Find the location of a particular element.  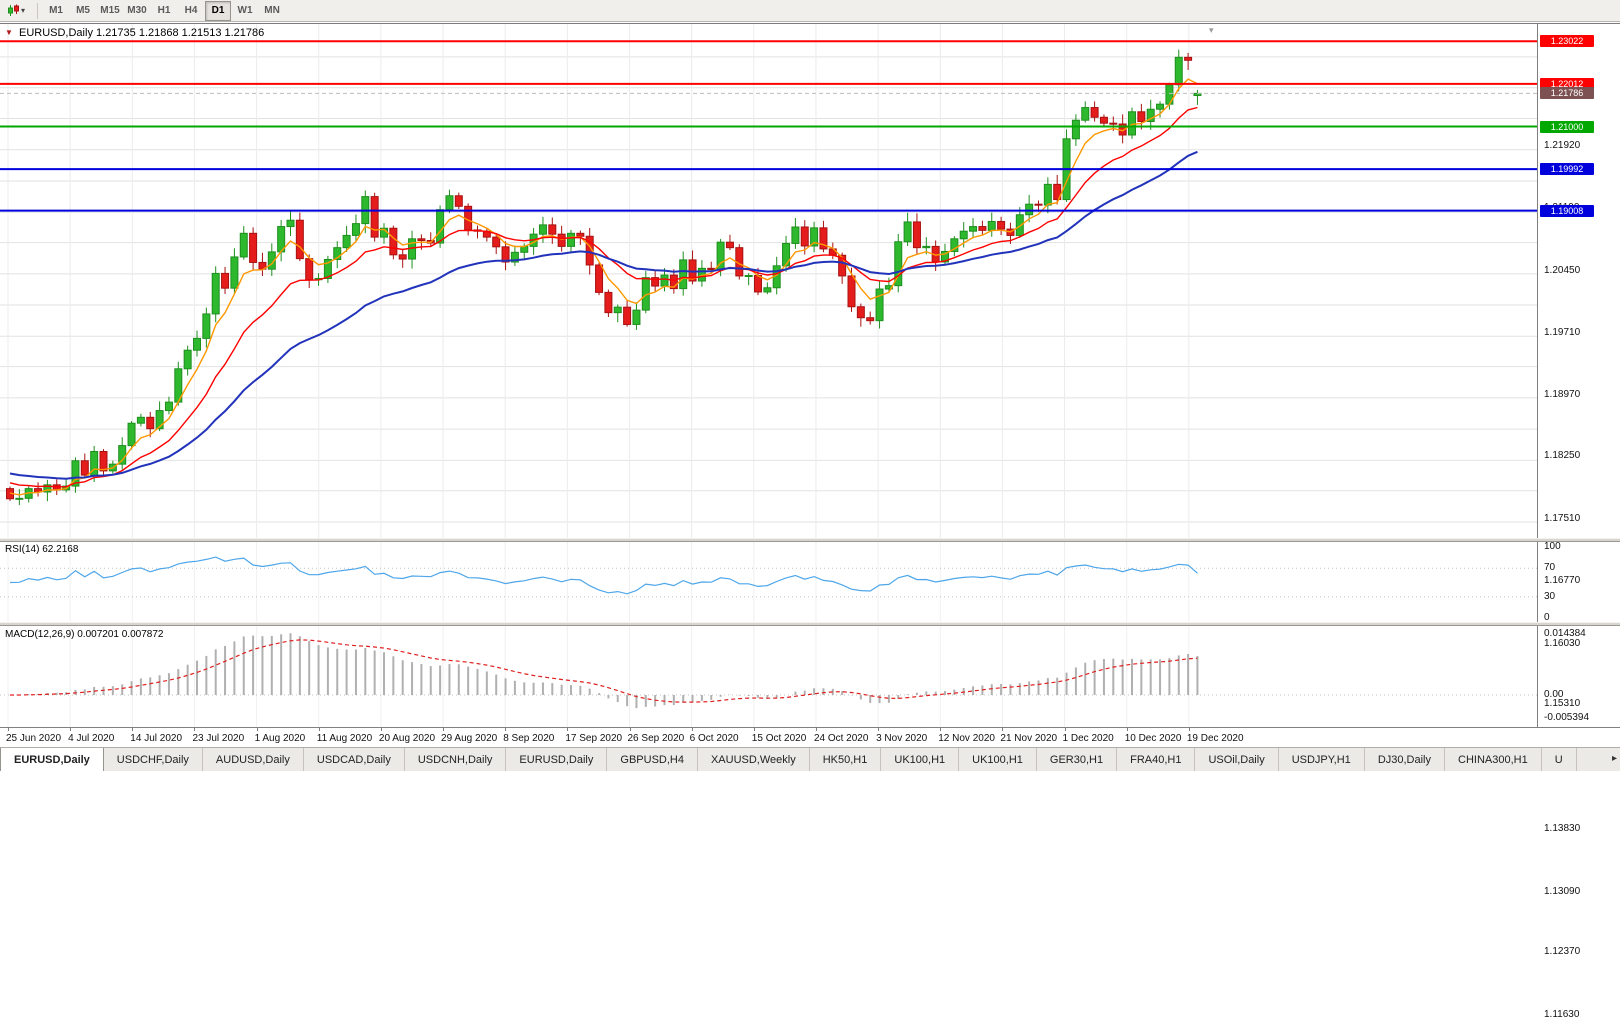

timeframe-button-d1: D1 is located at coordinates (218, 10).